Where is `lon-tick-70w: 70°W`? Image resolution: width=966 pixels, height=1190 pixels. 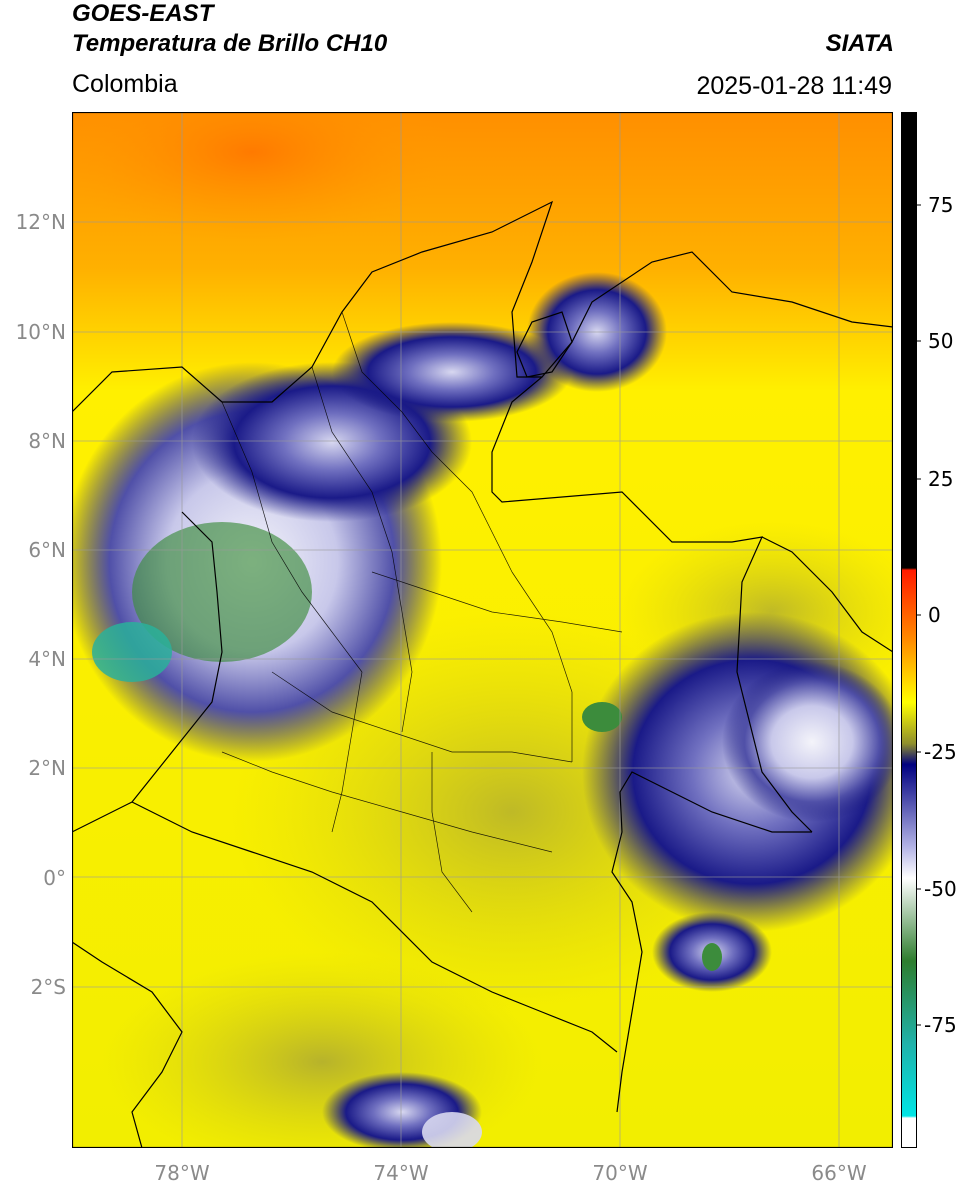 lon-tick-70w: 70°W is located at coordinates (619, 1173).